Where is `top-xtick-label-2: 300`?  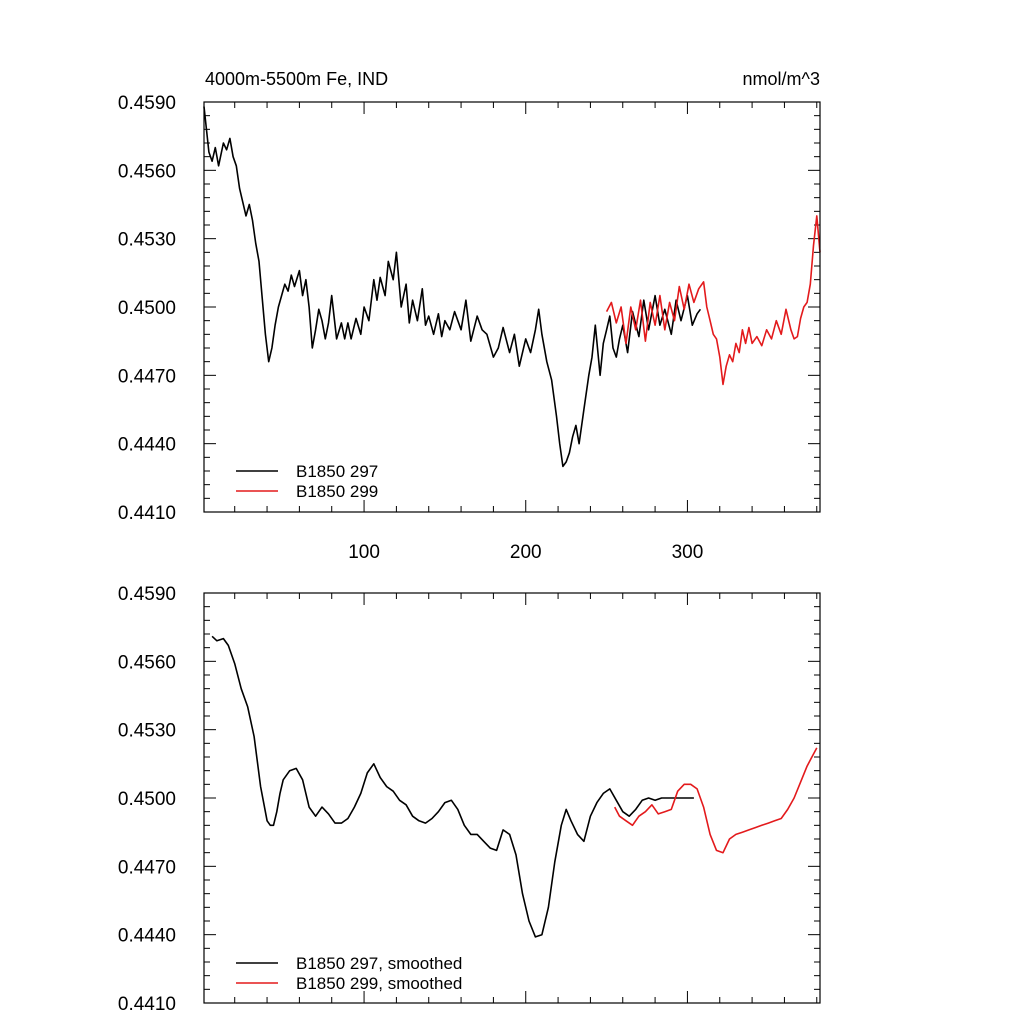 top-xtick-label-2: 300 is located at coordinates (688, 552).